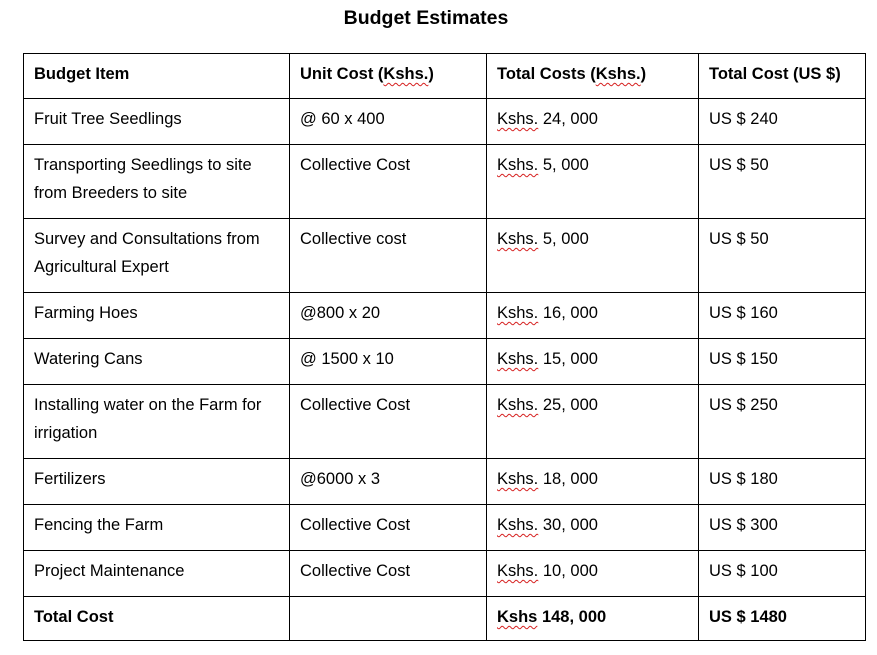 Image resolution: width=877 pixels, height=655 pixels. Describe the element at coordinates (782, 421) in the screenshot. I see `cell-total-usd: US $ 250` at that location.